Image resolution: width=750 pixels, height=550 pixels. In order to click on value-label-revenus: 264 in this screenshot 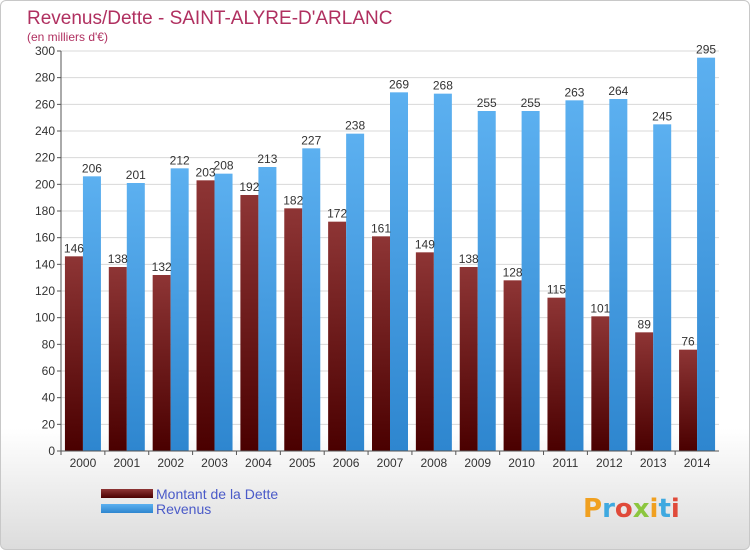, I will do `click(618, 91)`.